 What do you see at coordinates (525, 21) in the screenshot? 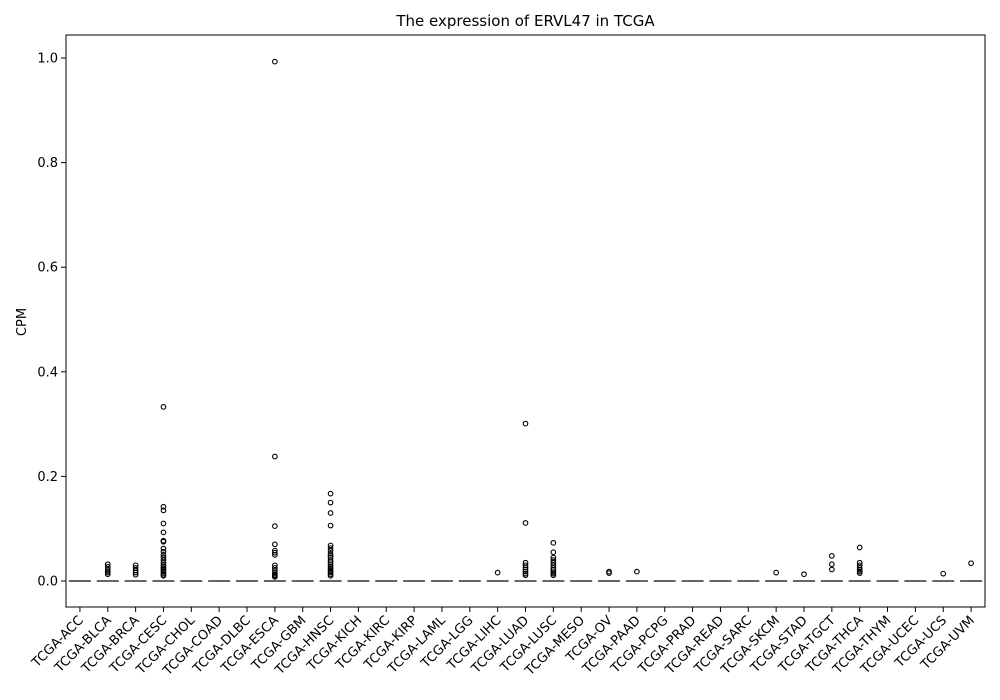
I see `chart-title: The expression of ERVL47 in TCGA` at bounding box center [525, 21].